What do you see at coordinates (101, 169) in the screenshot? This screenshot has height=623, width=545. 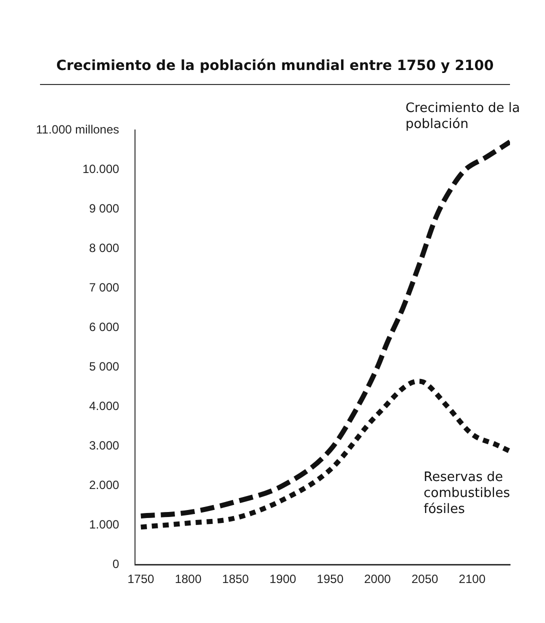 I see `y-tick-label: 10.000` at bounding box center [101, 169].